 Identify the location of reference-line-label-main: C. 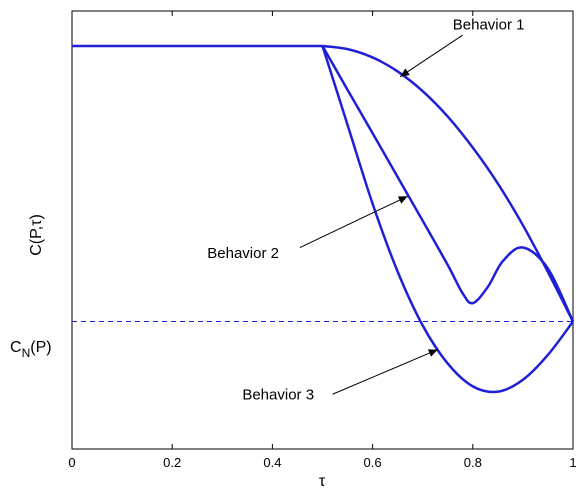
(16, 347).